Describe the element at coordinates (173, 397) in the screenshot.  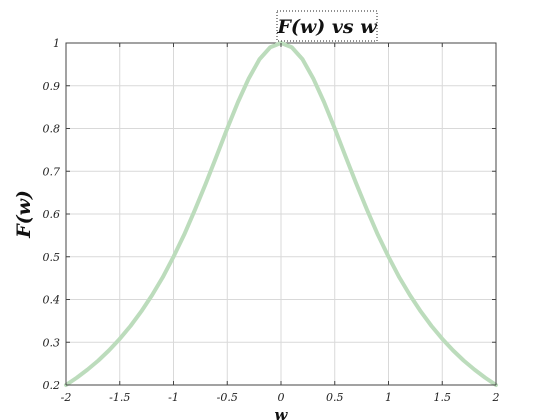
I see `x-tick-label: -1` at that location.